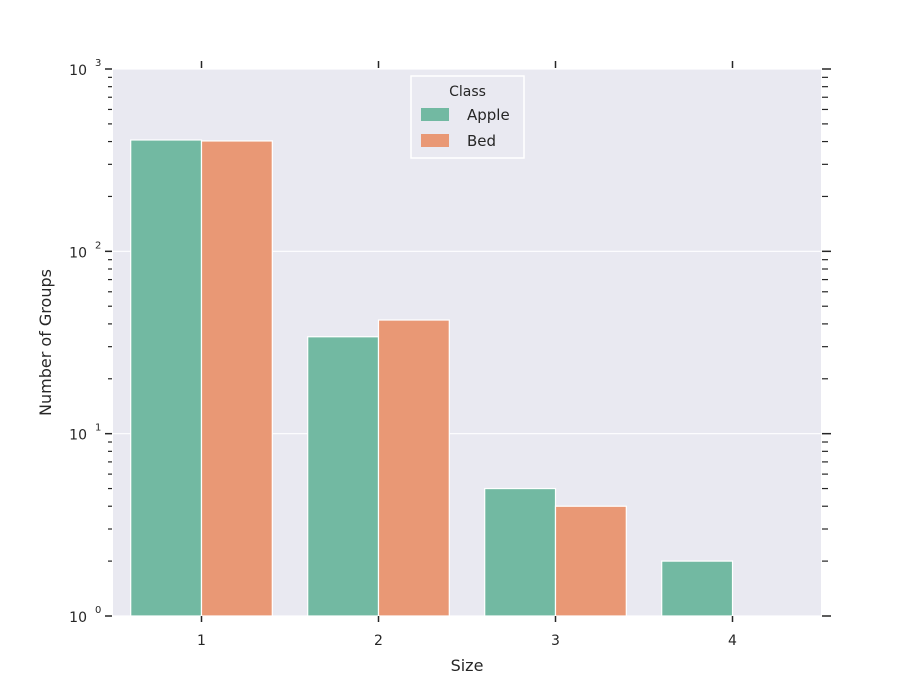 The image size is (913, 685). I want to click on y-tick-label: 10 0, so click(85, 615).